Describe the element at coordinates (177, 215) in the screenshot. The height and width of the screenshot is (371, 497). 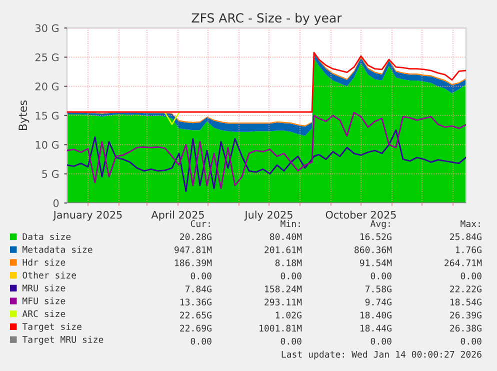
I see `x-tick-label: April 2025` at that location.